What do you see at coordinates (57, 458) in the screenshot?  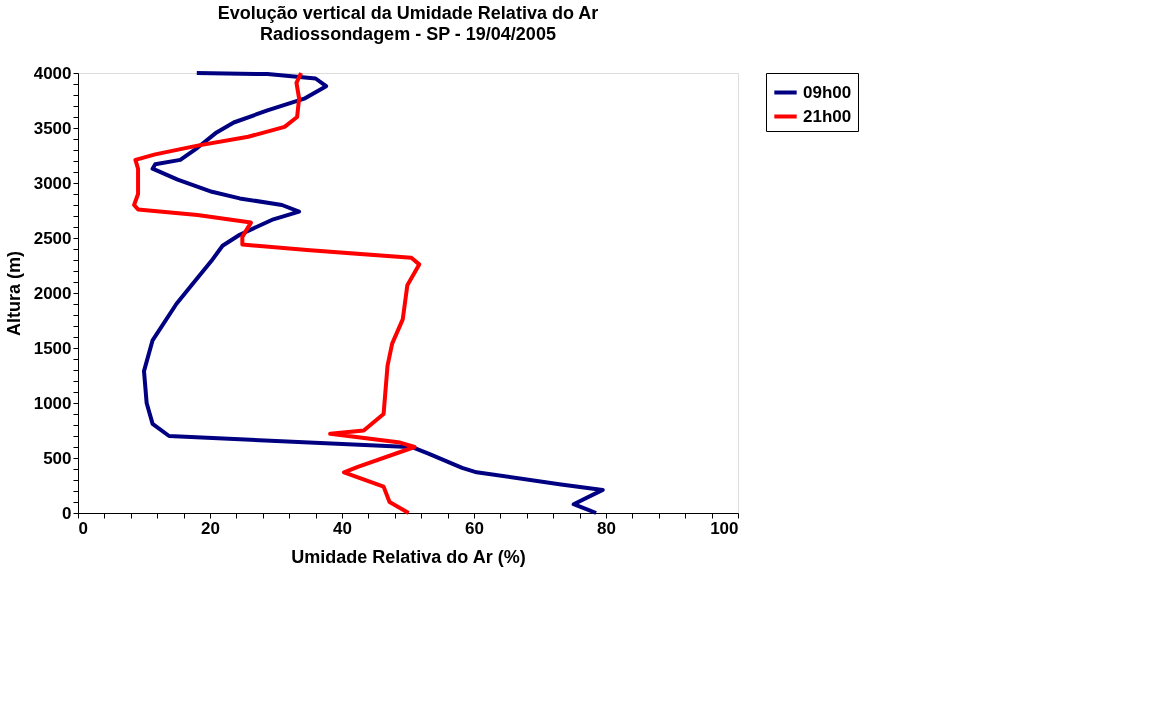 I see `y-tick-label: 500` at bounding box center [57, 458].